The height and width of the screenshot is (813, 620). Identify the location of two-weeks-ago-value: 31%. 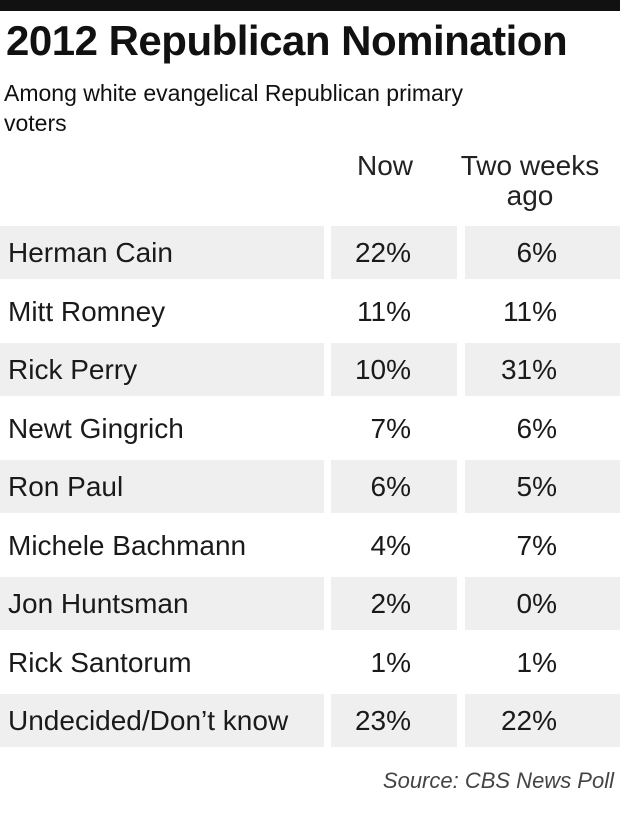
(542, 369).